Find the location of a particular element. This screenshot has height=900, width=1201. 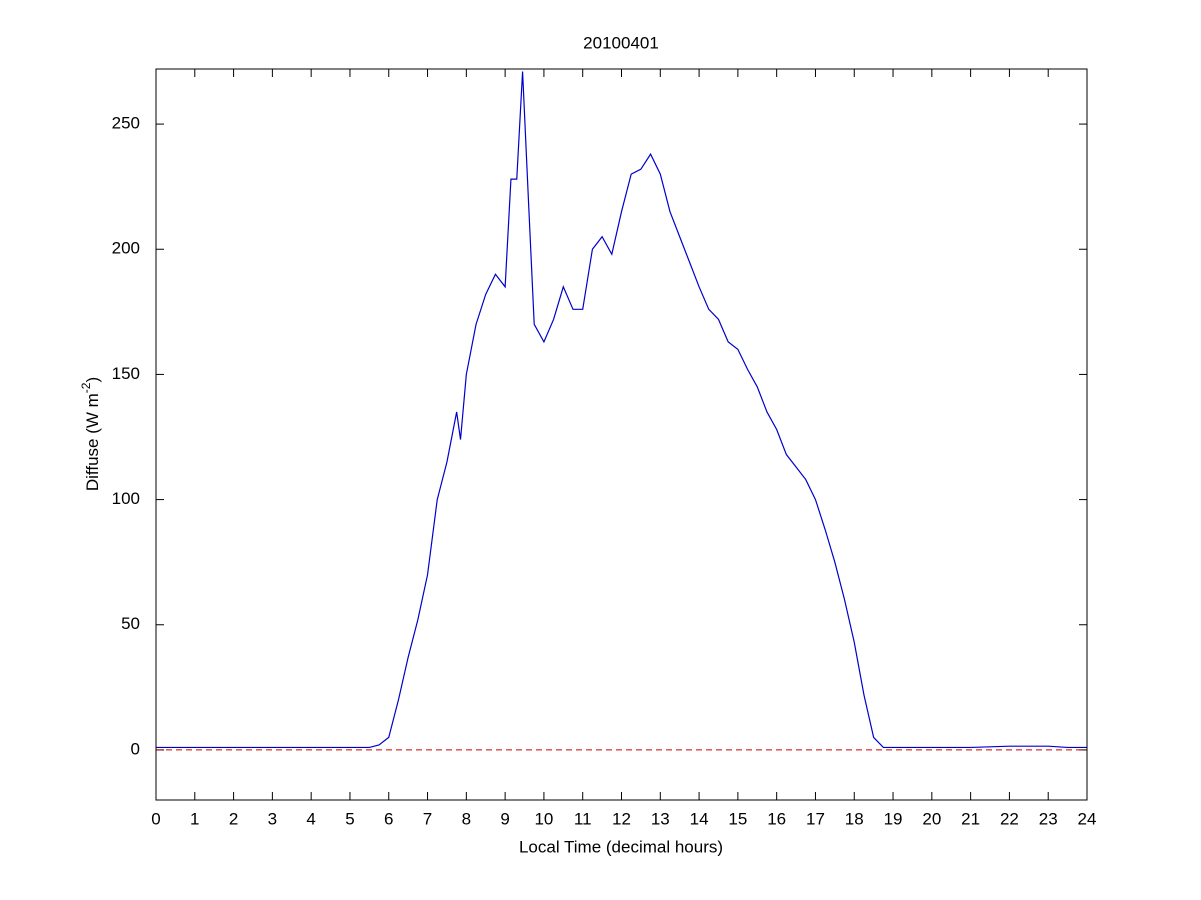

x-tick-label: 0 is located at coordinates (155, 818).